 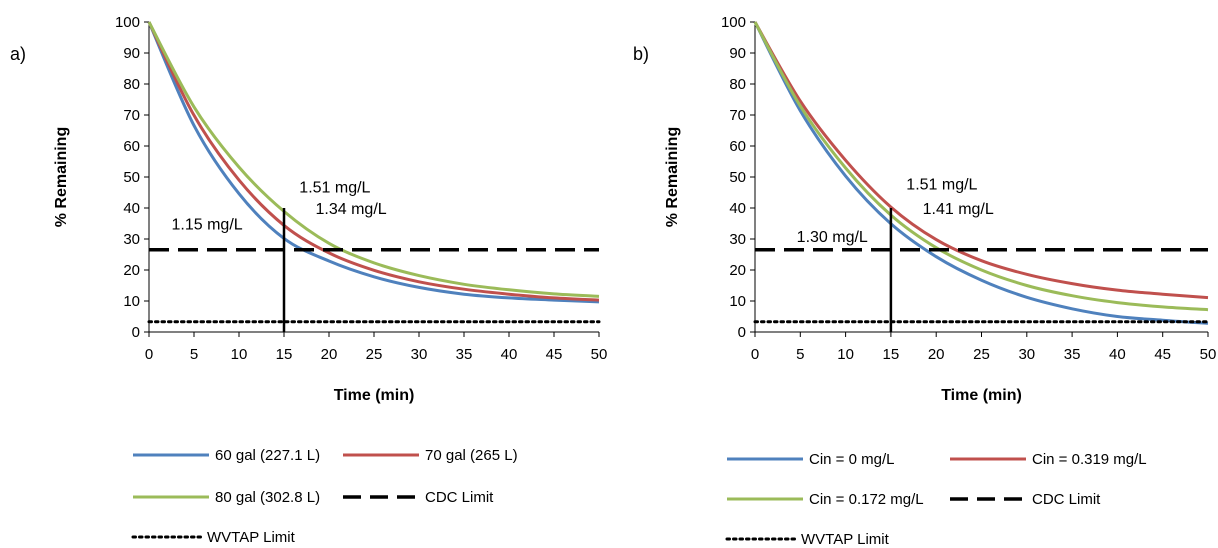 What do you see at coordinates (641, 54) in the screenshot?
I see `panel-label: b)` at bounding box center [641, 54].